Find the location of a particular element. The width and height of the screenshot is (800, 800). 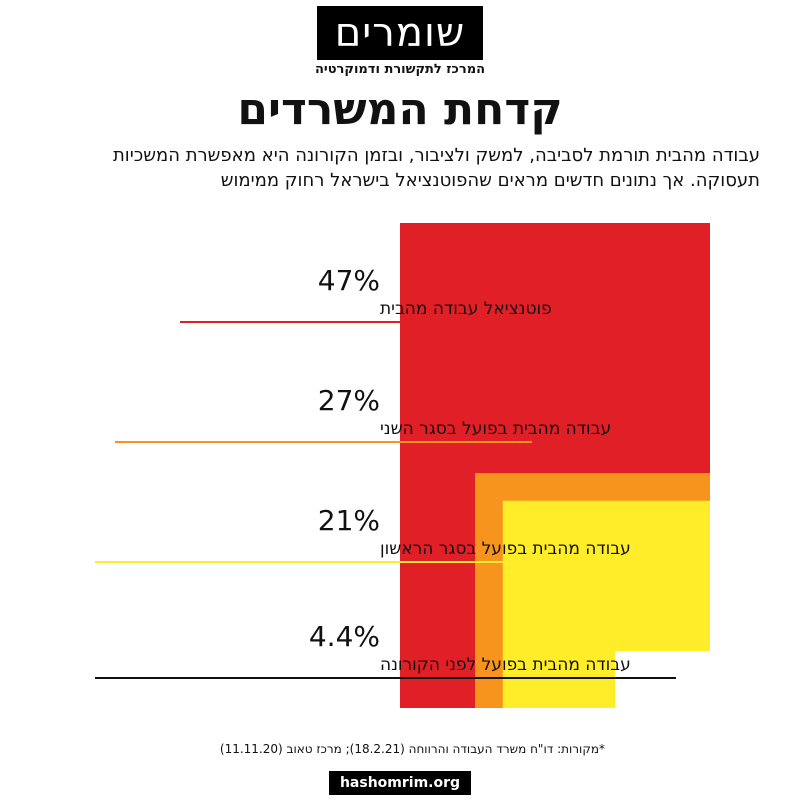

series-label-3: עבודה מהבית בפועל בסגר הראשון is located at coordinates (505, 549).